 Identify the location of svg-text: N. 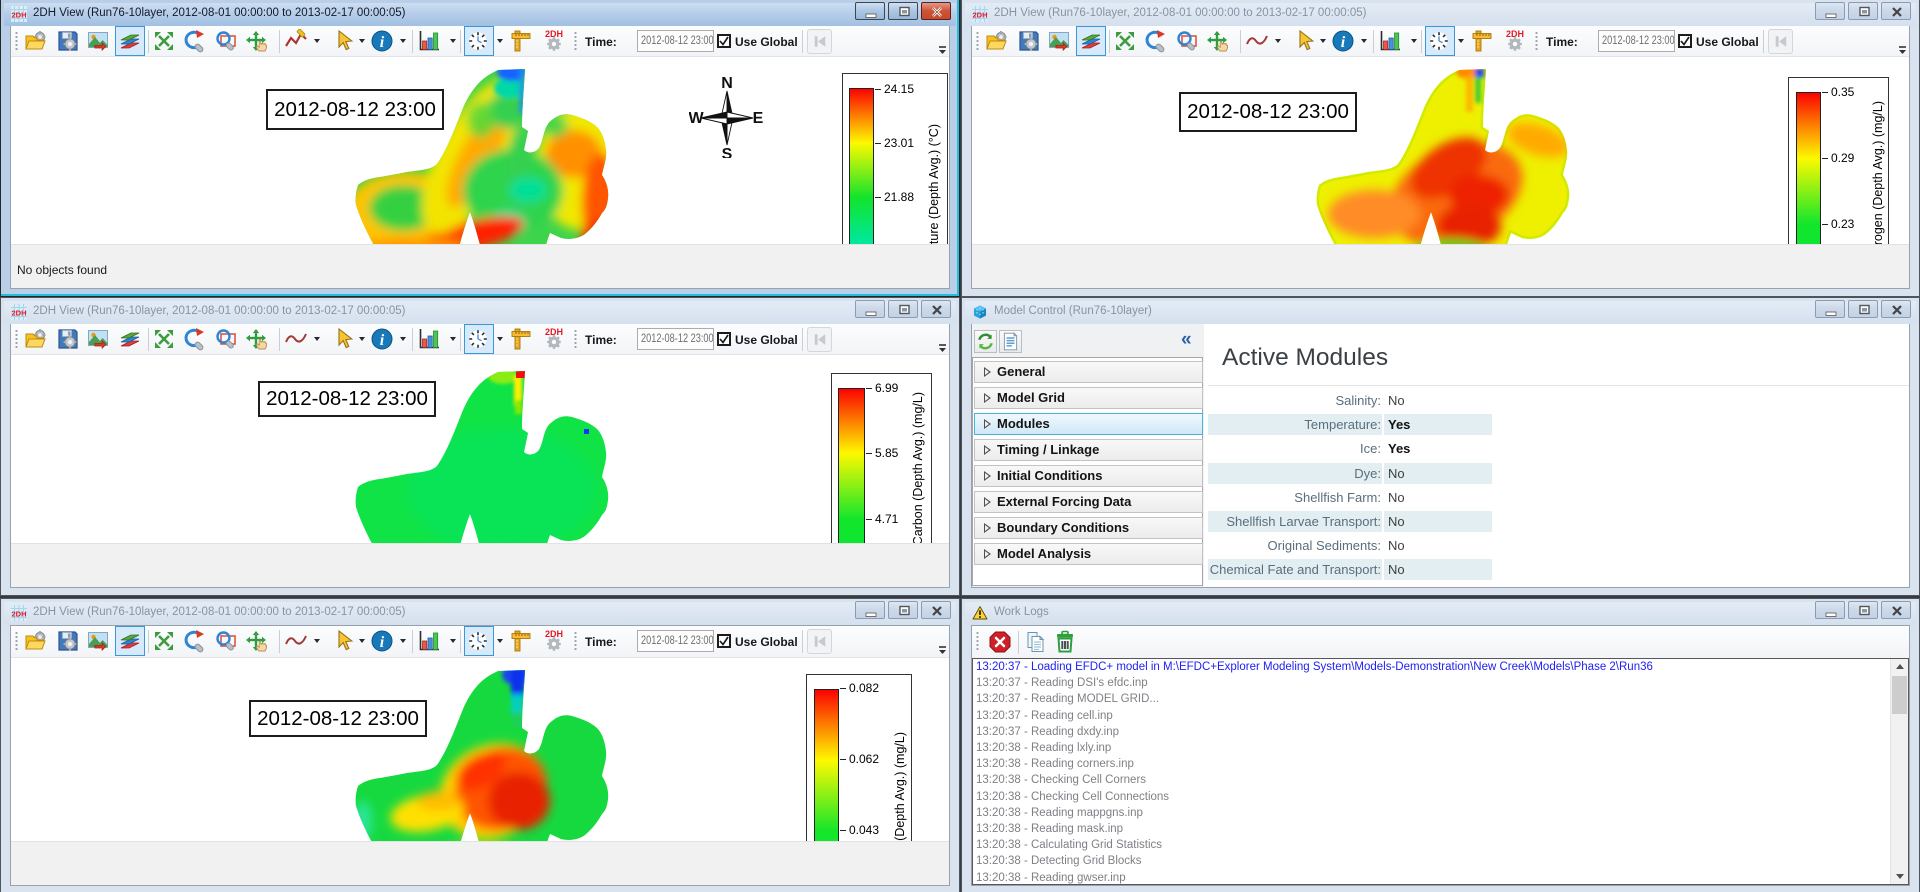
(727, 83).